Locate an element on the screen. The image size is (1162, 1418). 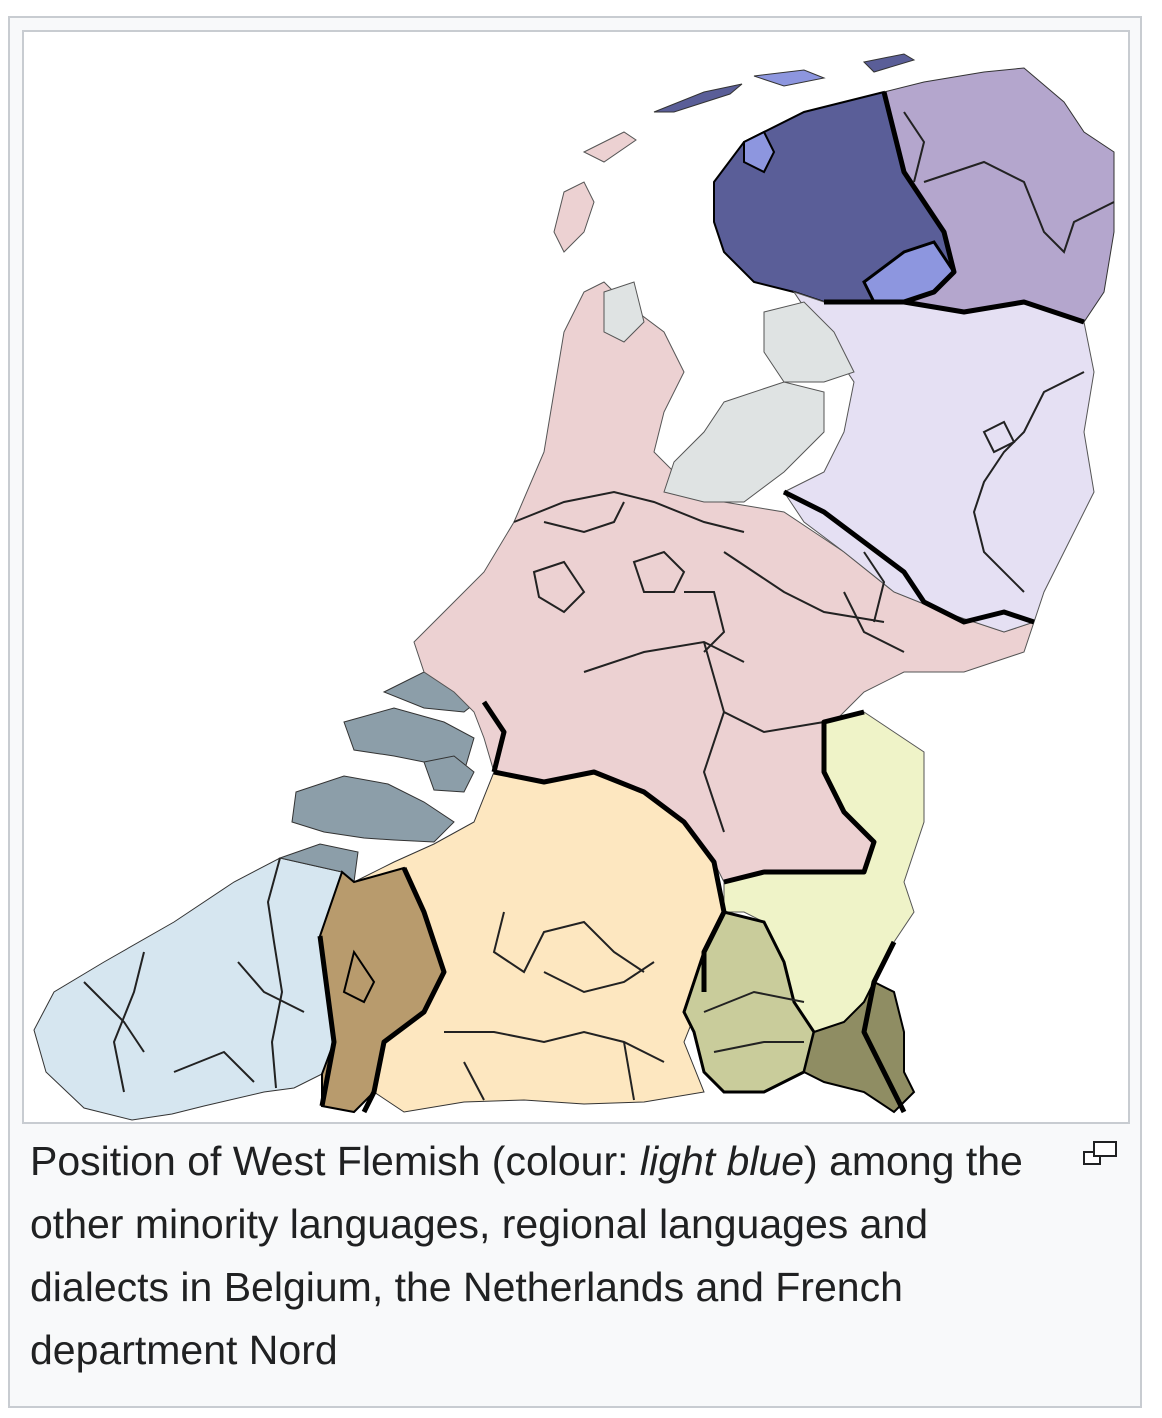
region-wadden-light is located at coordinates (789, 78).